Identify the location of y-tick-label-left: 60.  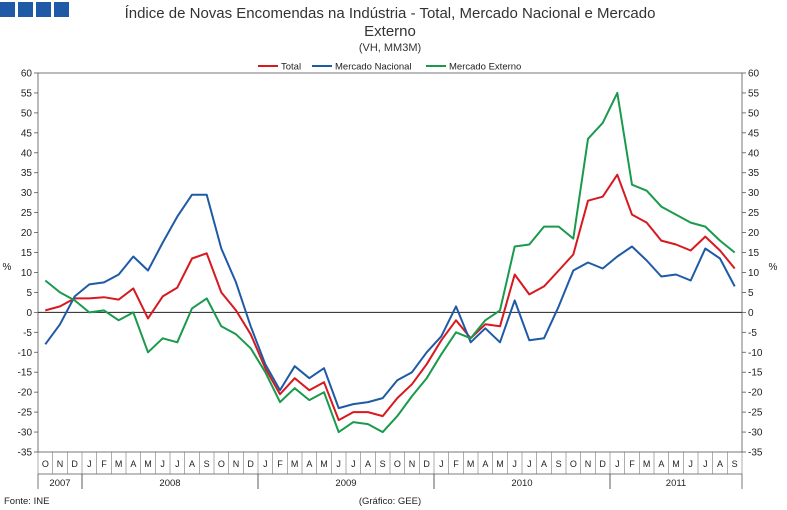
(27, 74).